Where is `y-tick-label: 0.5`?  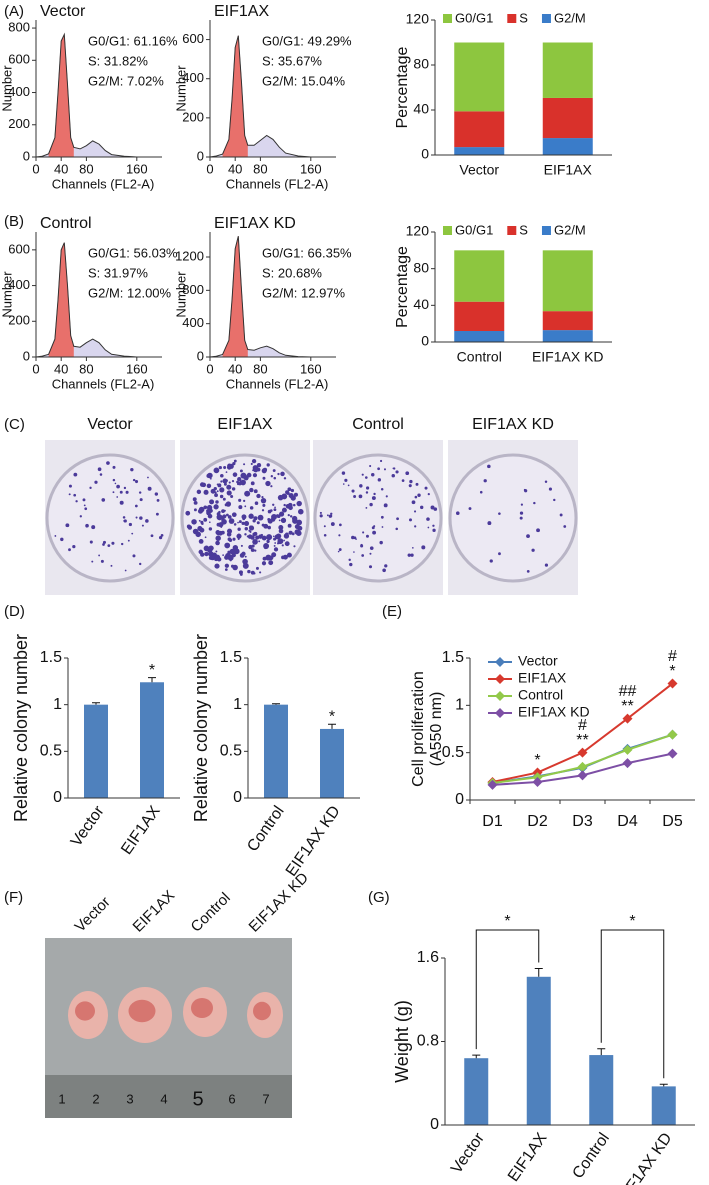
y-tick-label: 0.5 is located at coordinates (453, 752).